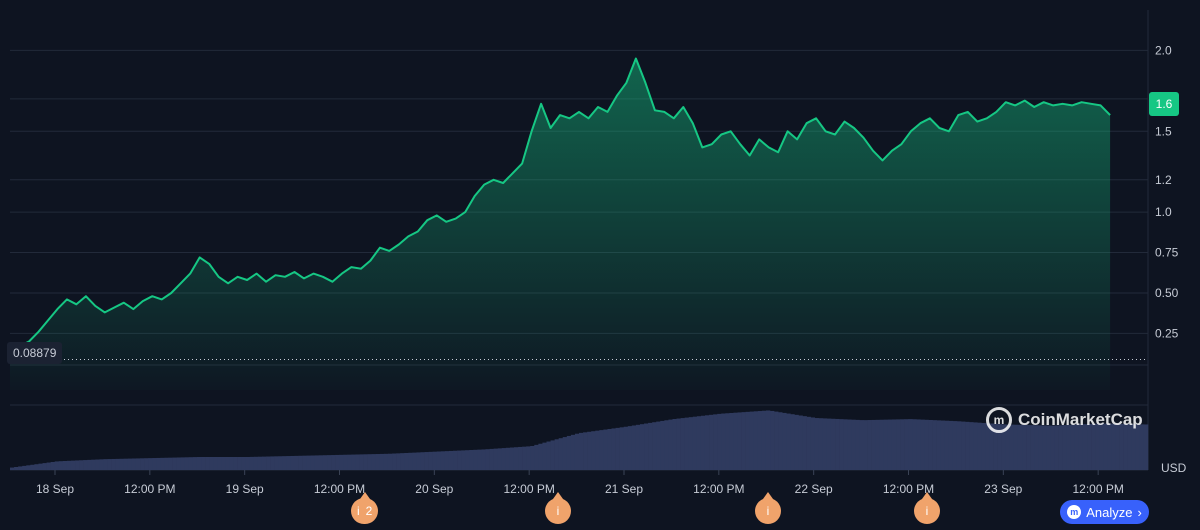 The image size is (1200, 530). I want to click on y-tick-label: 1.2, so click(1163, 180).